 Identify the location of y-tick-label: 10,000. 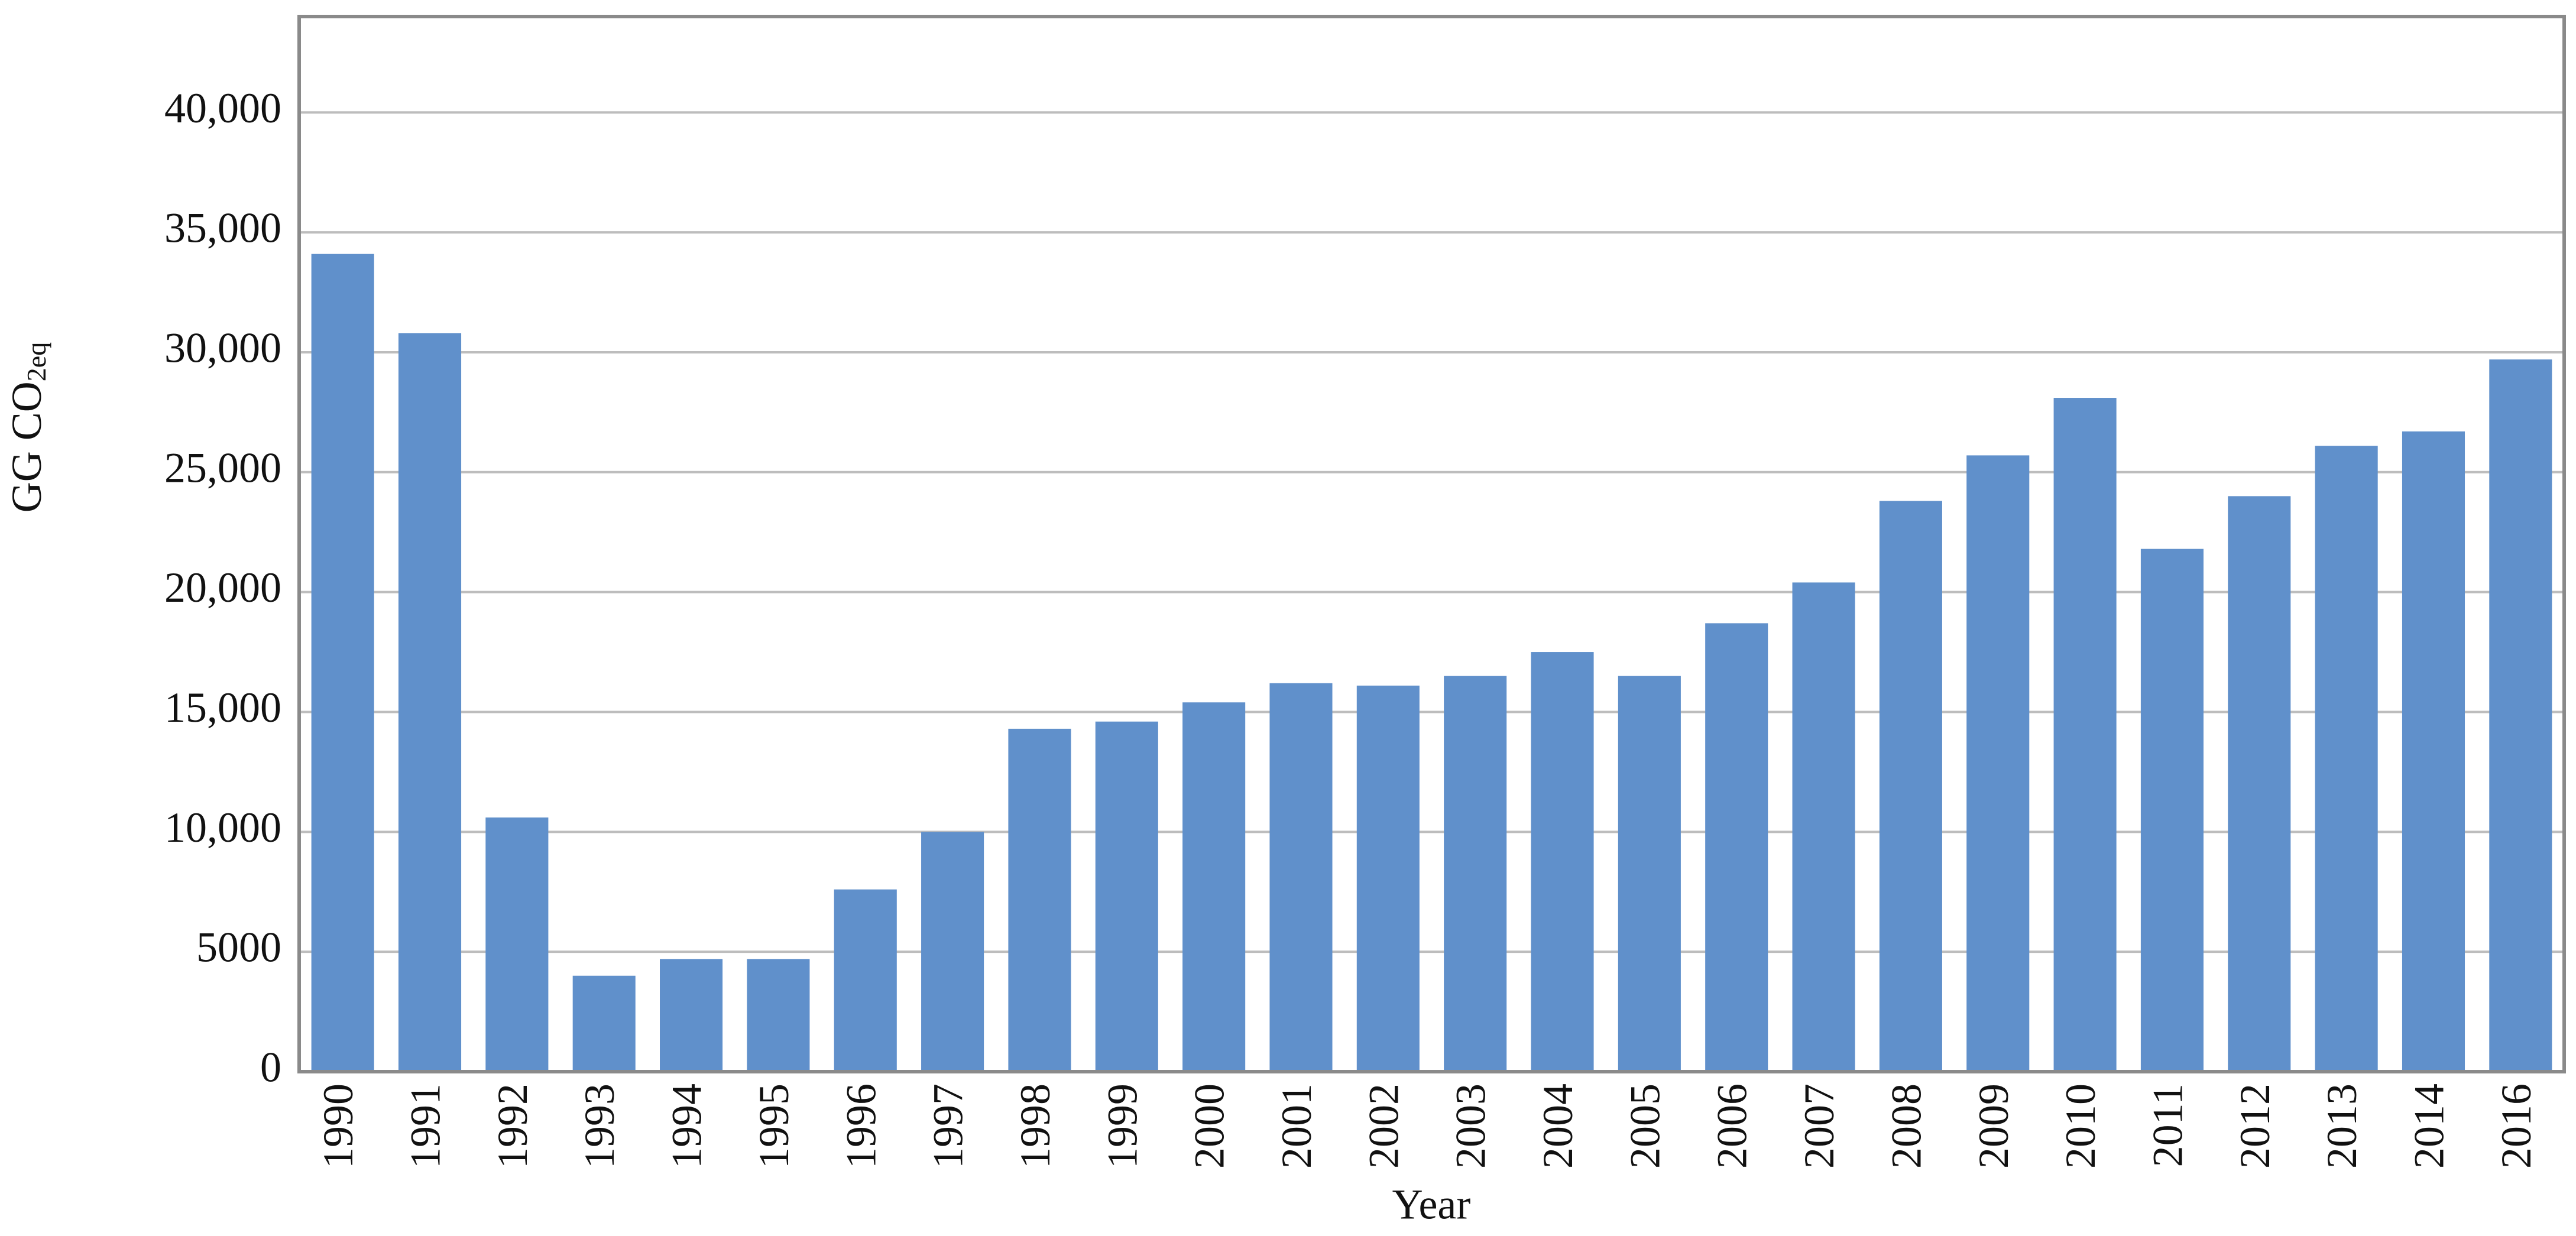
(222, 827).